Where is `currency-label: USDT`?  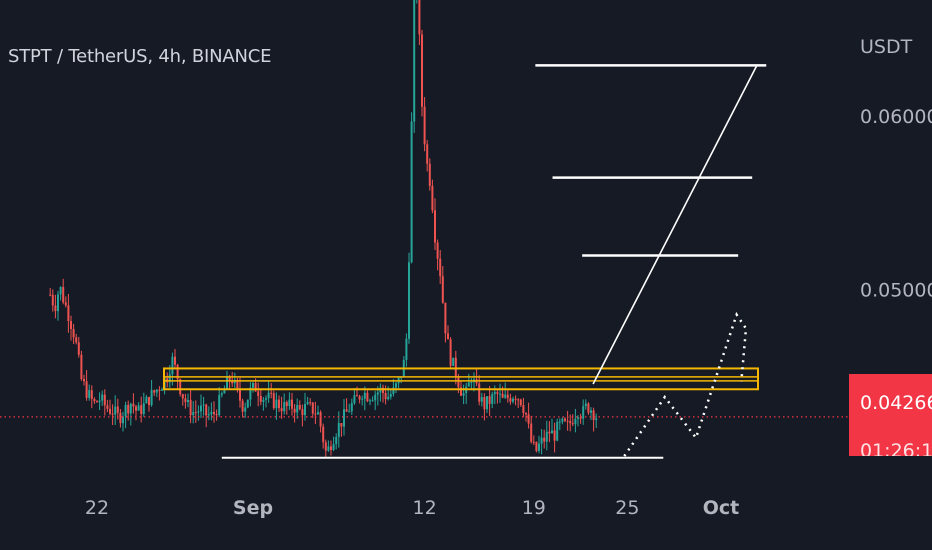
currency-label: USDT is located at coordinates (886, 47).